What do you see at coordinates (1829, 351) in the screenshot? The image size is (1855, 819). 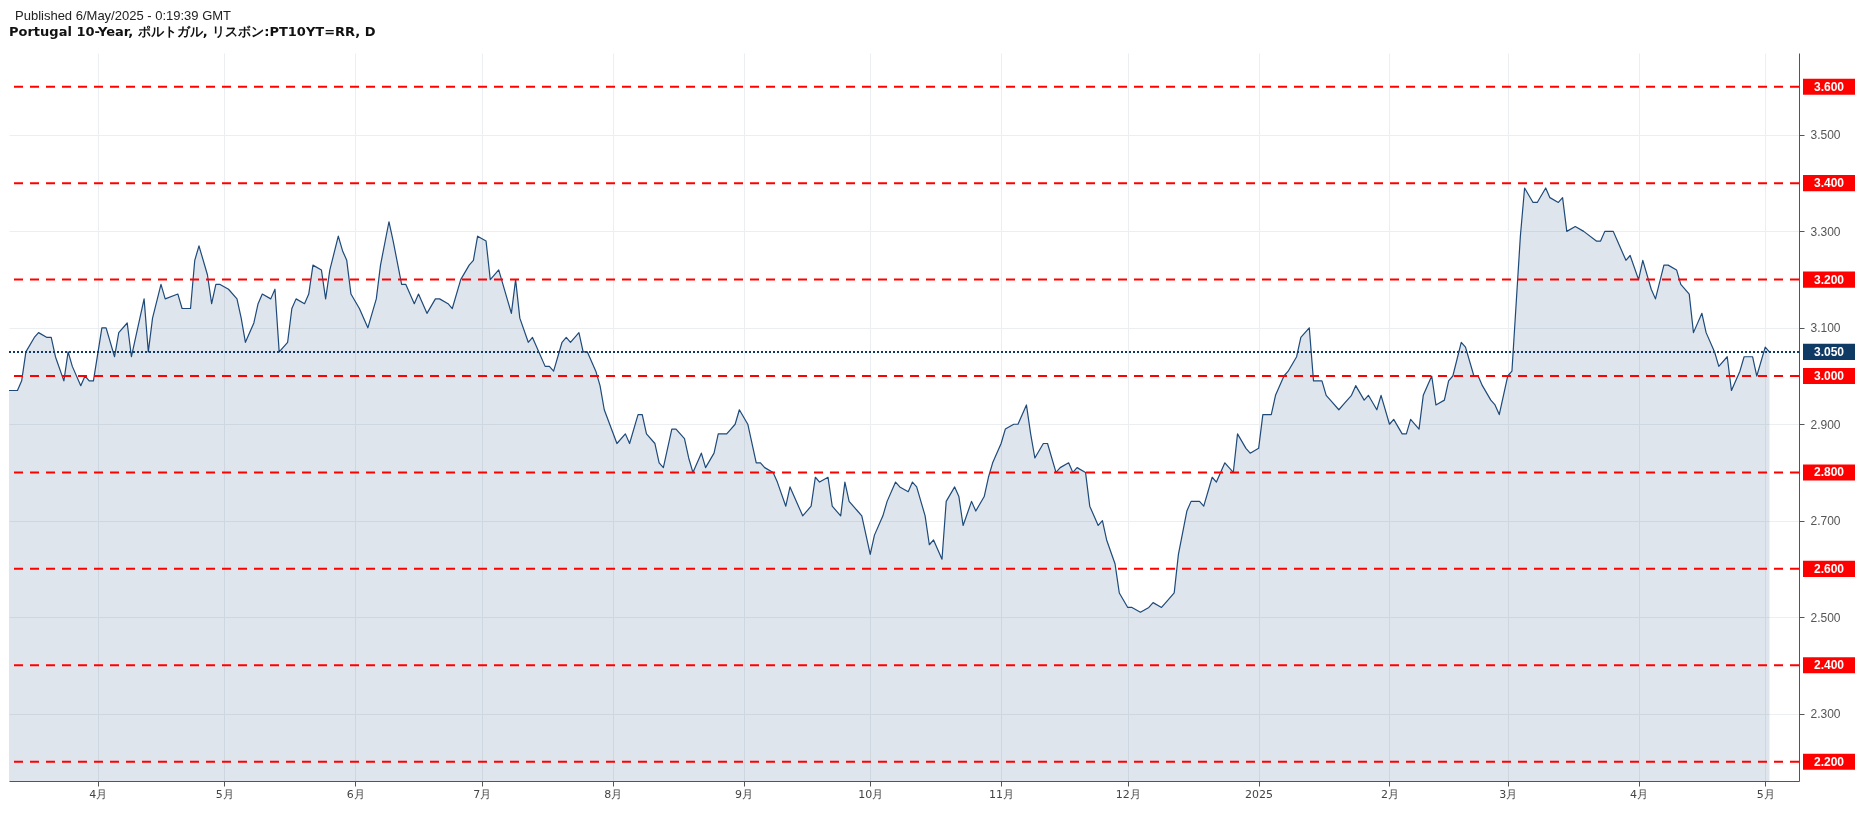 I see `ref-line-label: 3.050` at bounding box center [1829, 351].